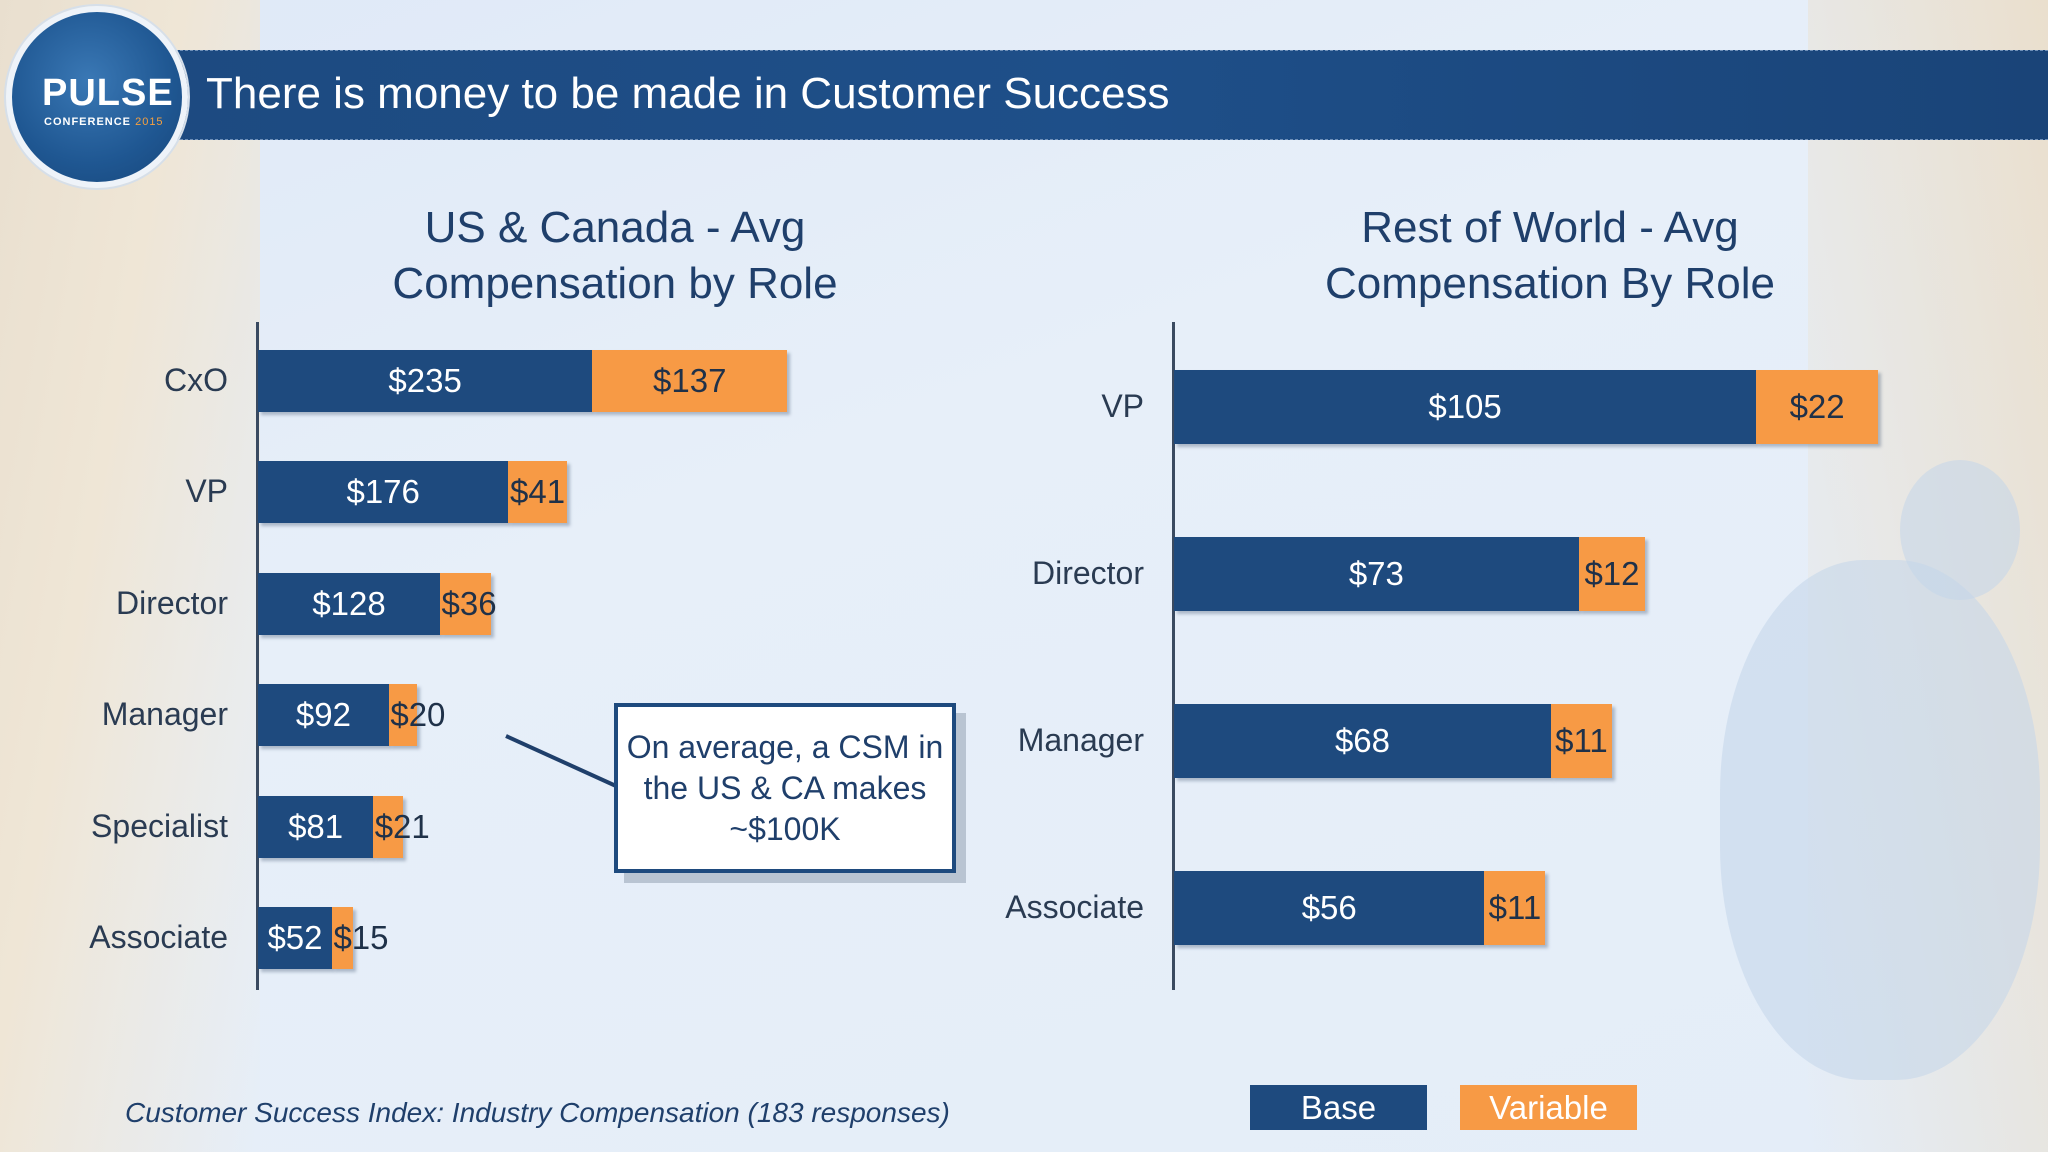 This screenshot has height=1152, width=2048. I want to click on rest-of-world-data-label-base: $105, so click(1465, 406).